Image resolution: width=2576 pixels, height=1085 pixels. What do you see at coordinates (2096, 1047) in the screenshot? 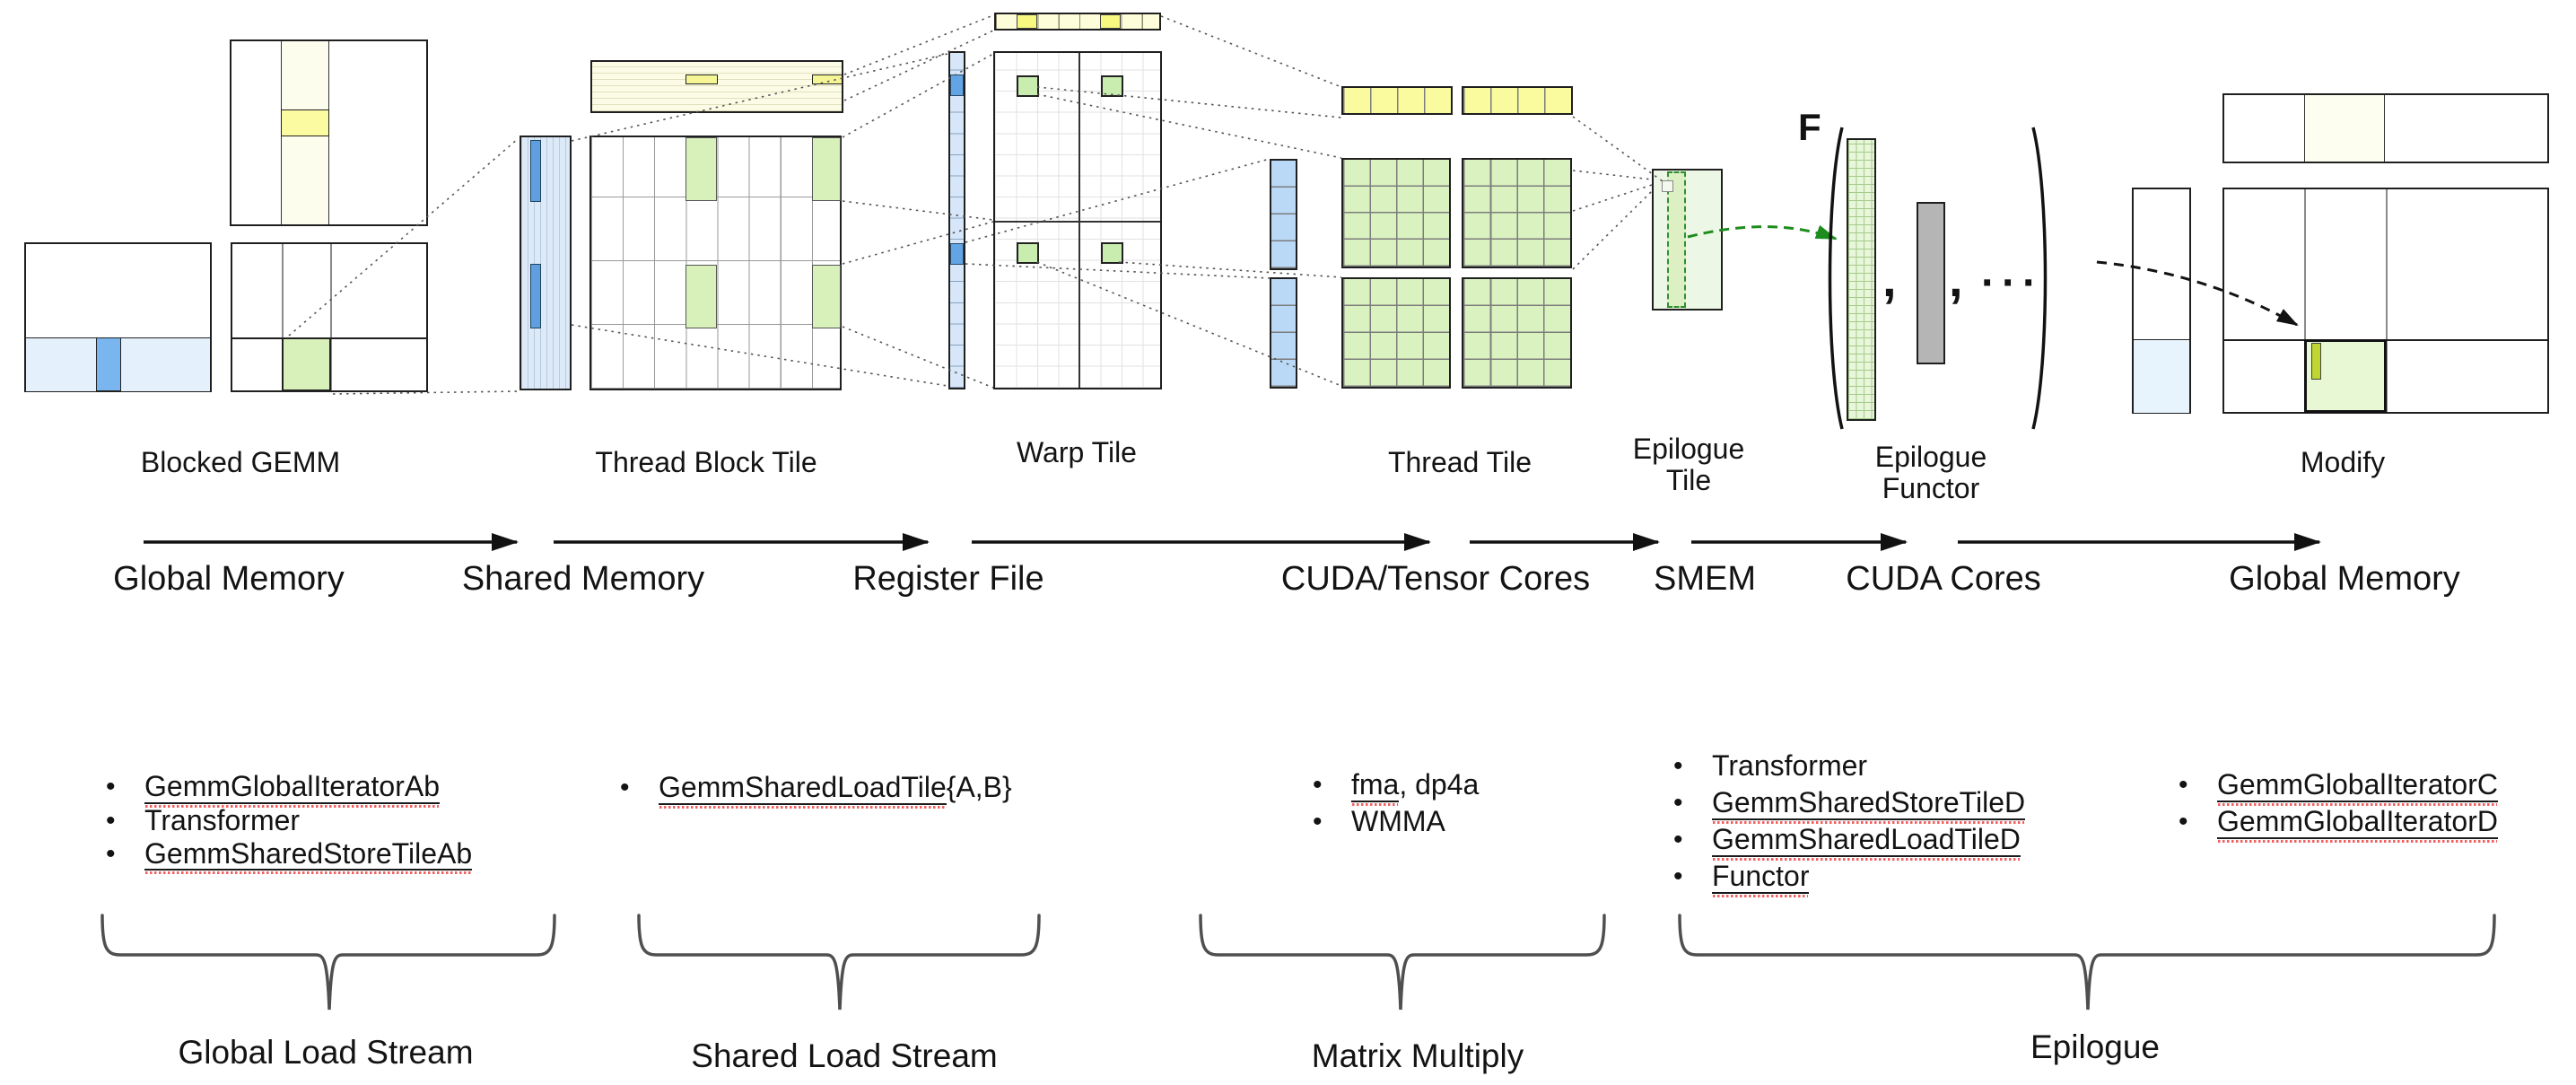
I see `stream-label-epilogue: Epilogue` at bounding box center [2096, 1047].